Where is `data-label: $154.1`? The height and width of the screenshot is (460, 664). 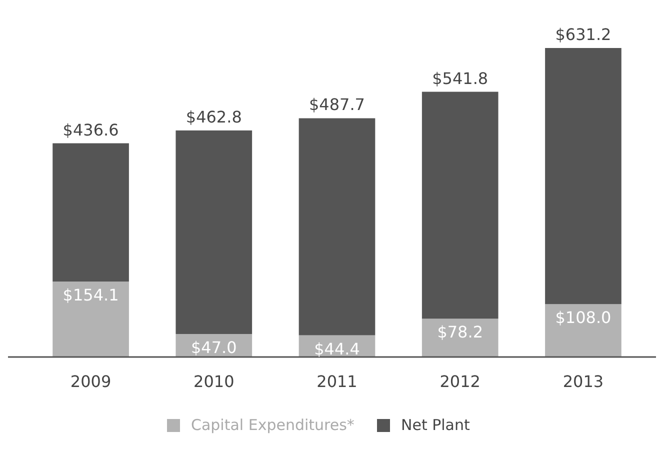 data-label: $154.1 is located at coordinates (90, 295).